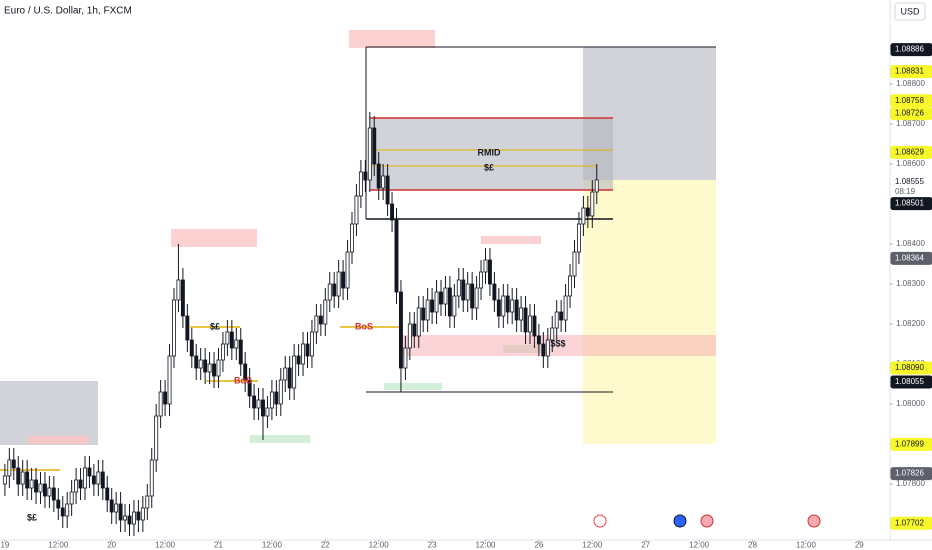  What do you see at coordinates (432, 545) in the screenshot?
I see `x-tick-label: 23` at bounding box center [432, 545].